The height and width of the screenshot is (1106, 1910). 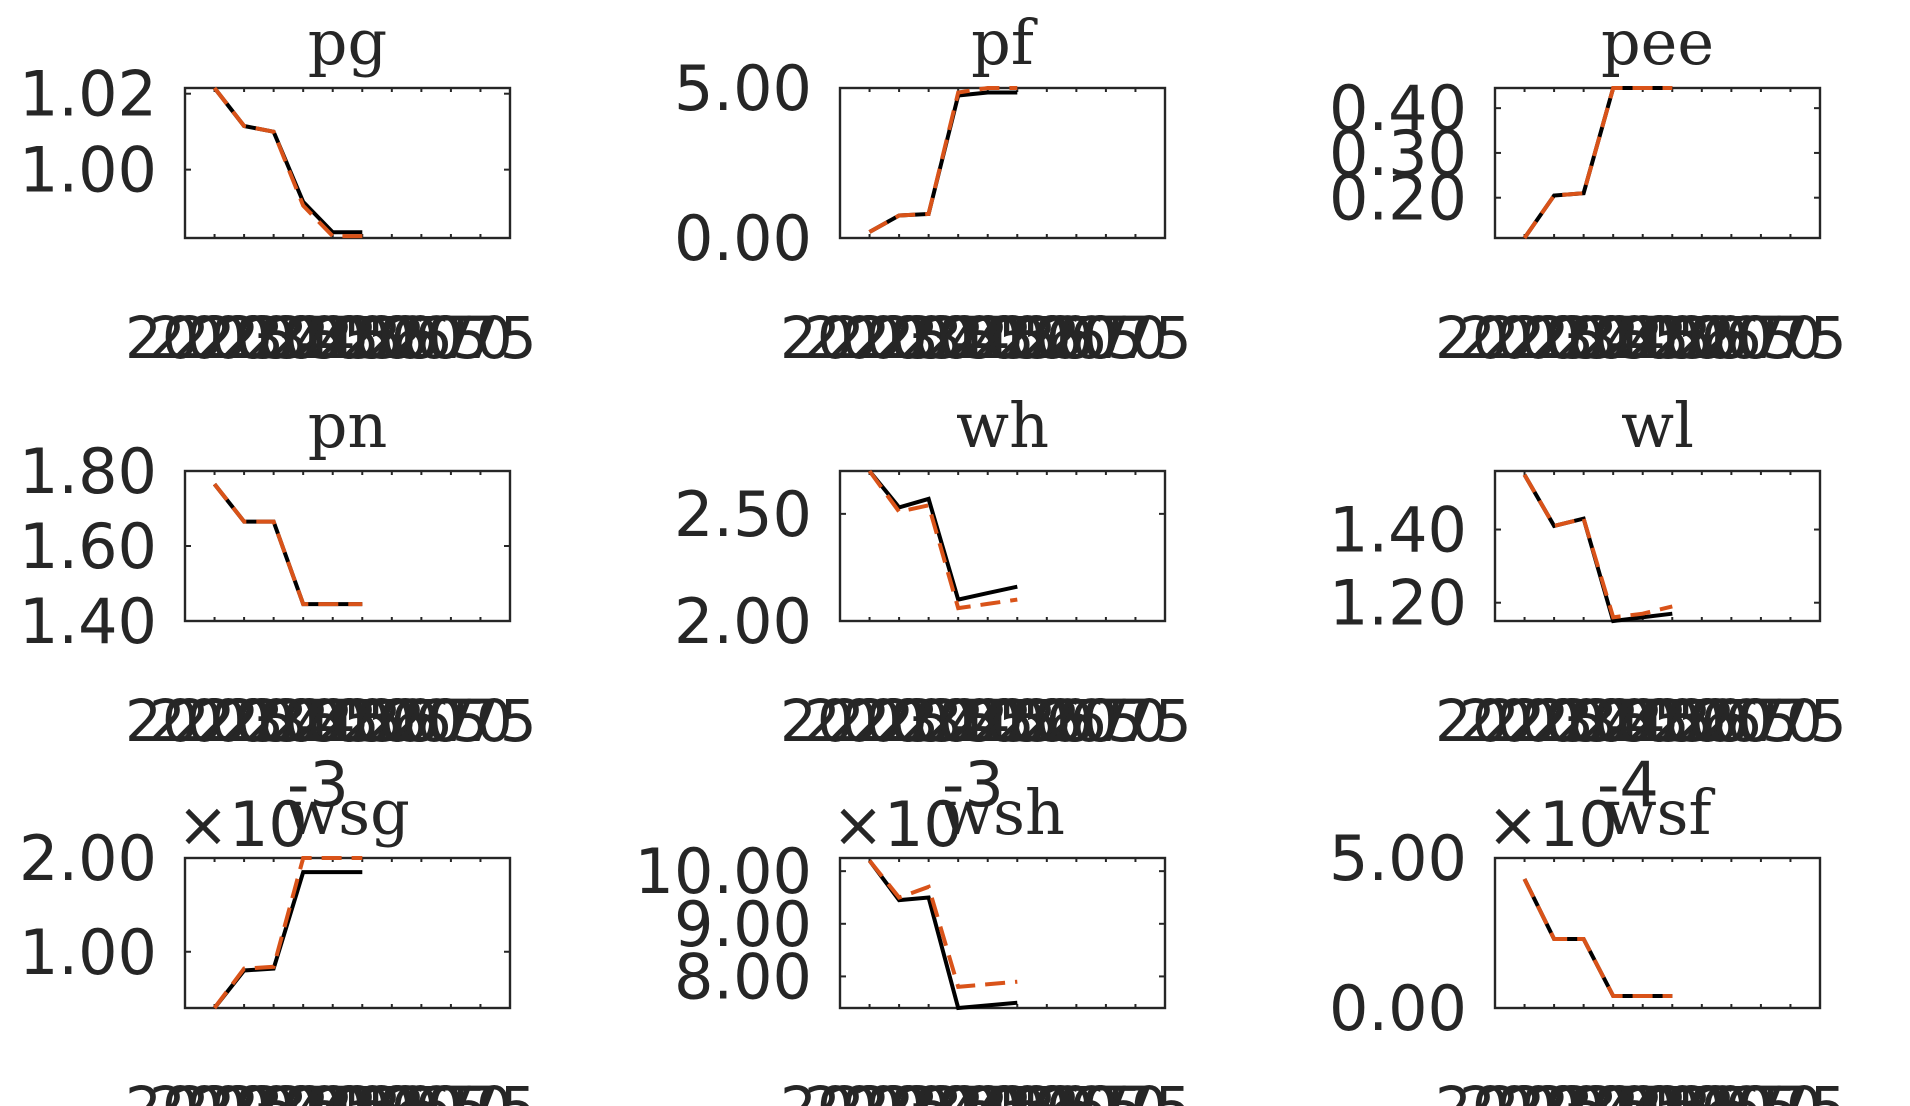 I want to click on axis-exponent-power: -4, so click(x=1628, y=784).